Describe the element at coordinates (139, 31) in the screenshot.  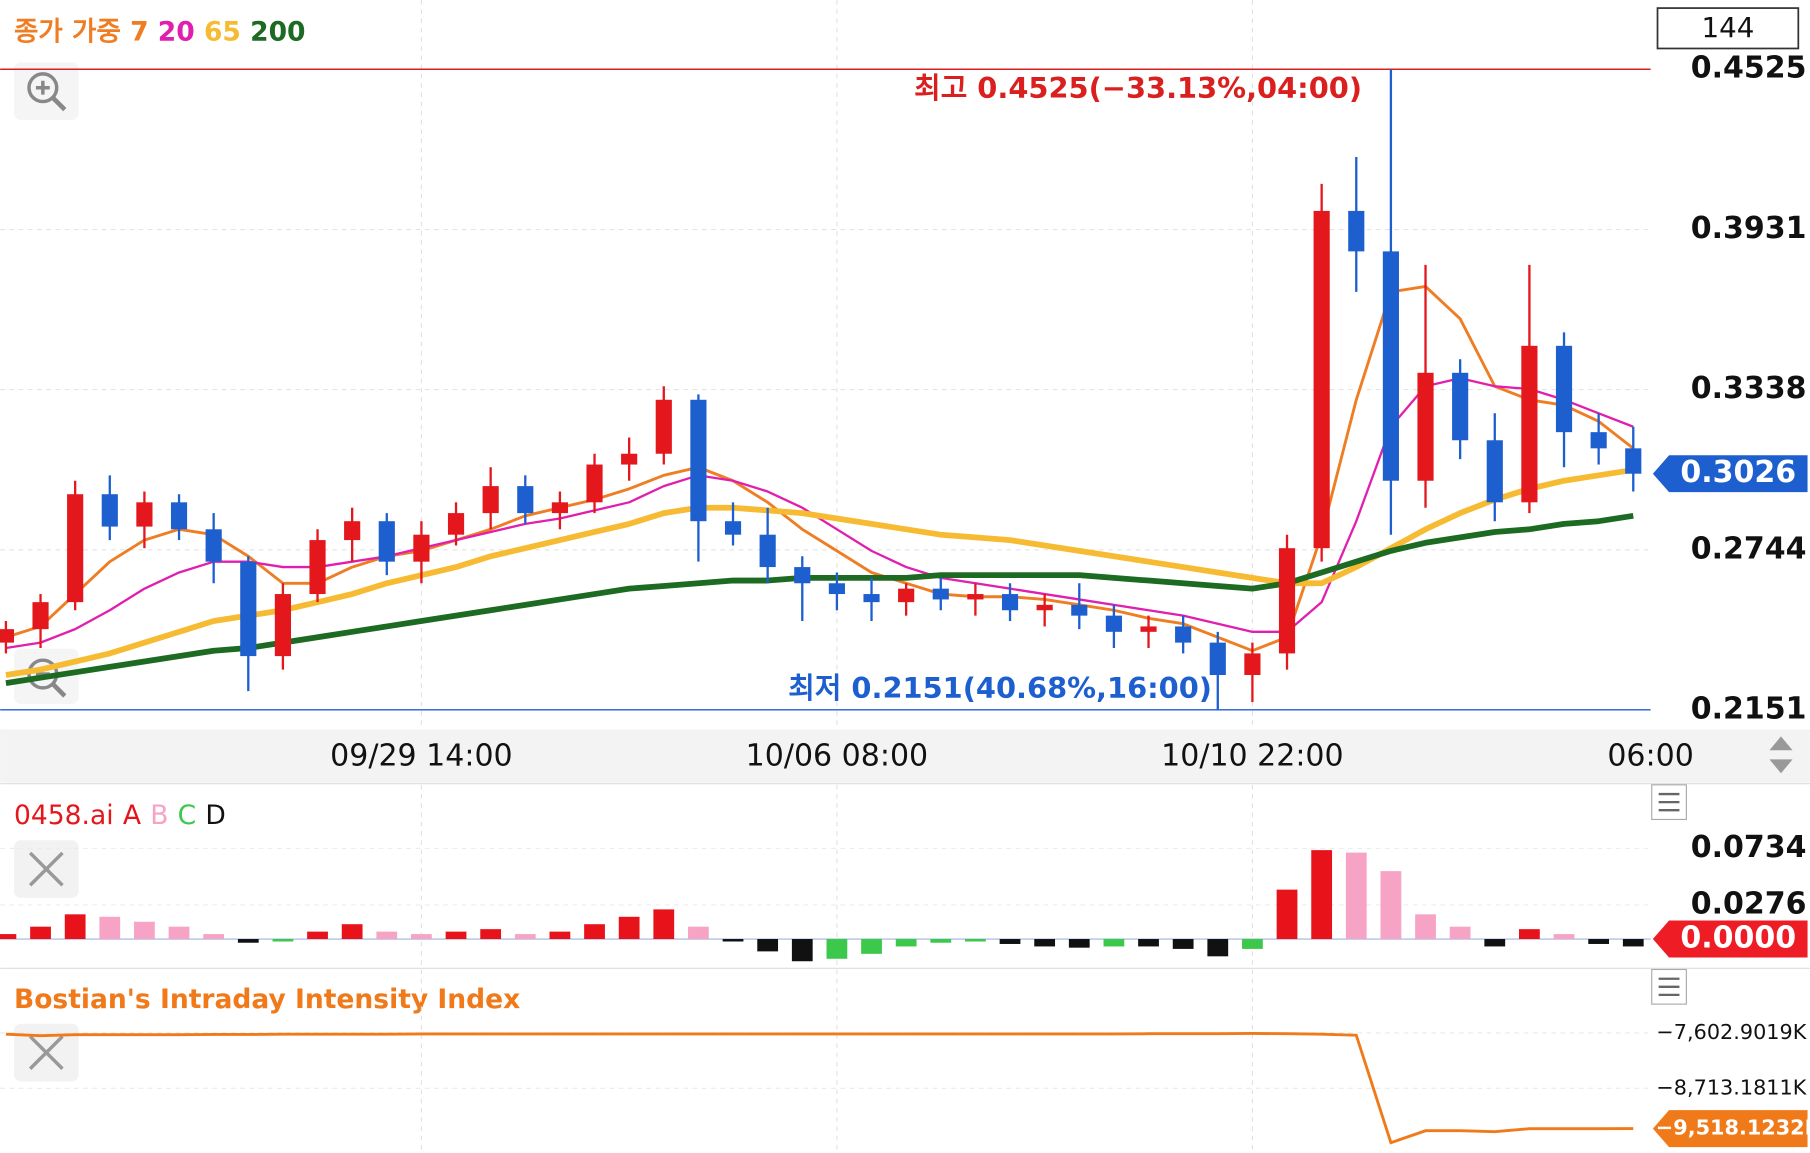
I see `legend-entry: 7` at that location.